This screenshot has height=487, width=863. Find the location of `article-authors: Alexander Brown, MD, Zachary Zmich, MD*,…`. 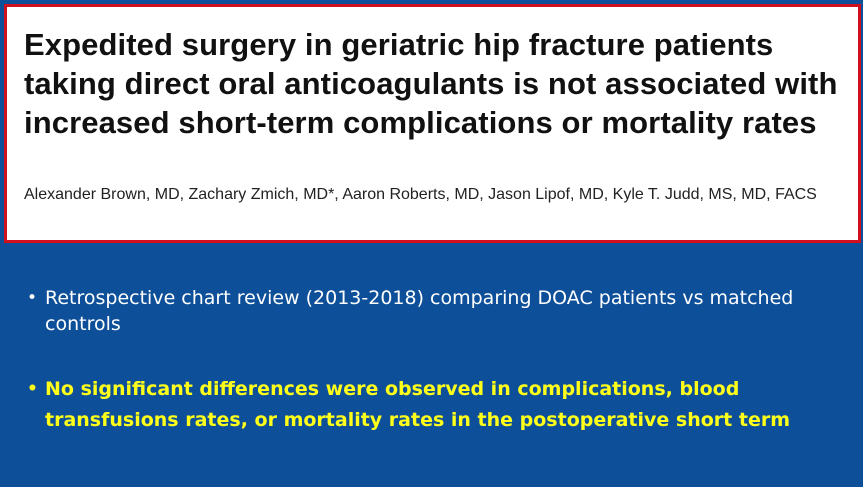

article-authors: Alexander Brown, MD, Zachary Zmich, MD*,… is located at coordinates (420, 194).